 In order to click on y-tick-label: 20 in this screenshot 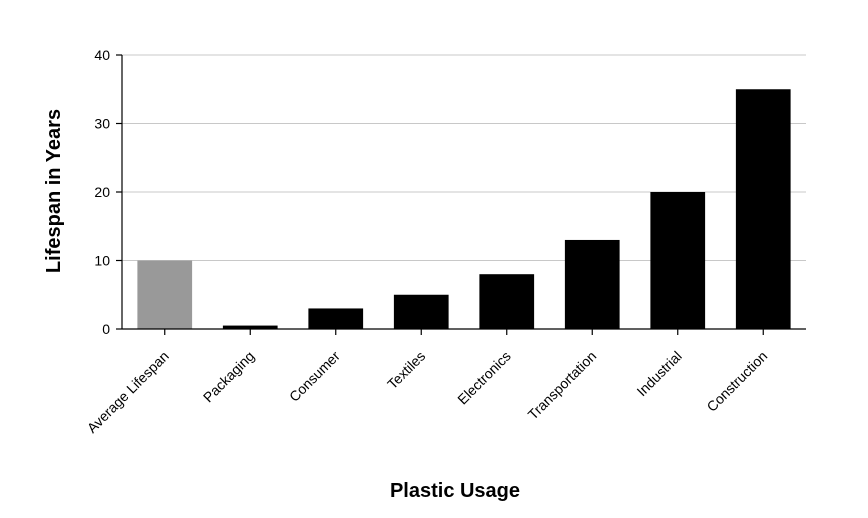, I will do `click(102, 192)`.